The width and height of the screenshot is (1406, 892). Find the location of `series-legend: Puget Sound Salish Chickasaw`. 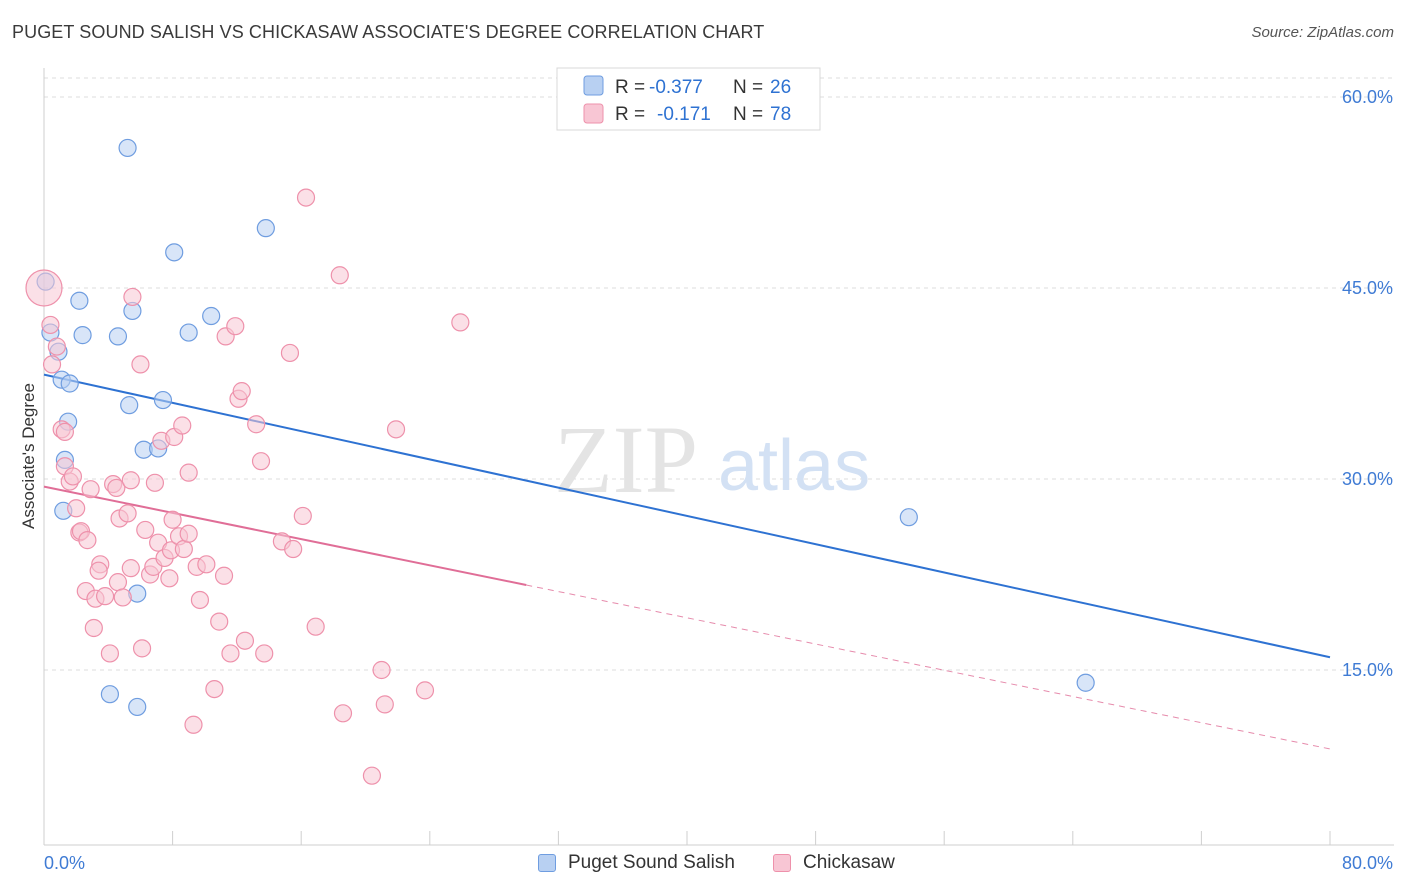

series-legend: Puget Sound Salish Chickasaw is located at coordinates (703, 865).